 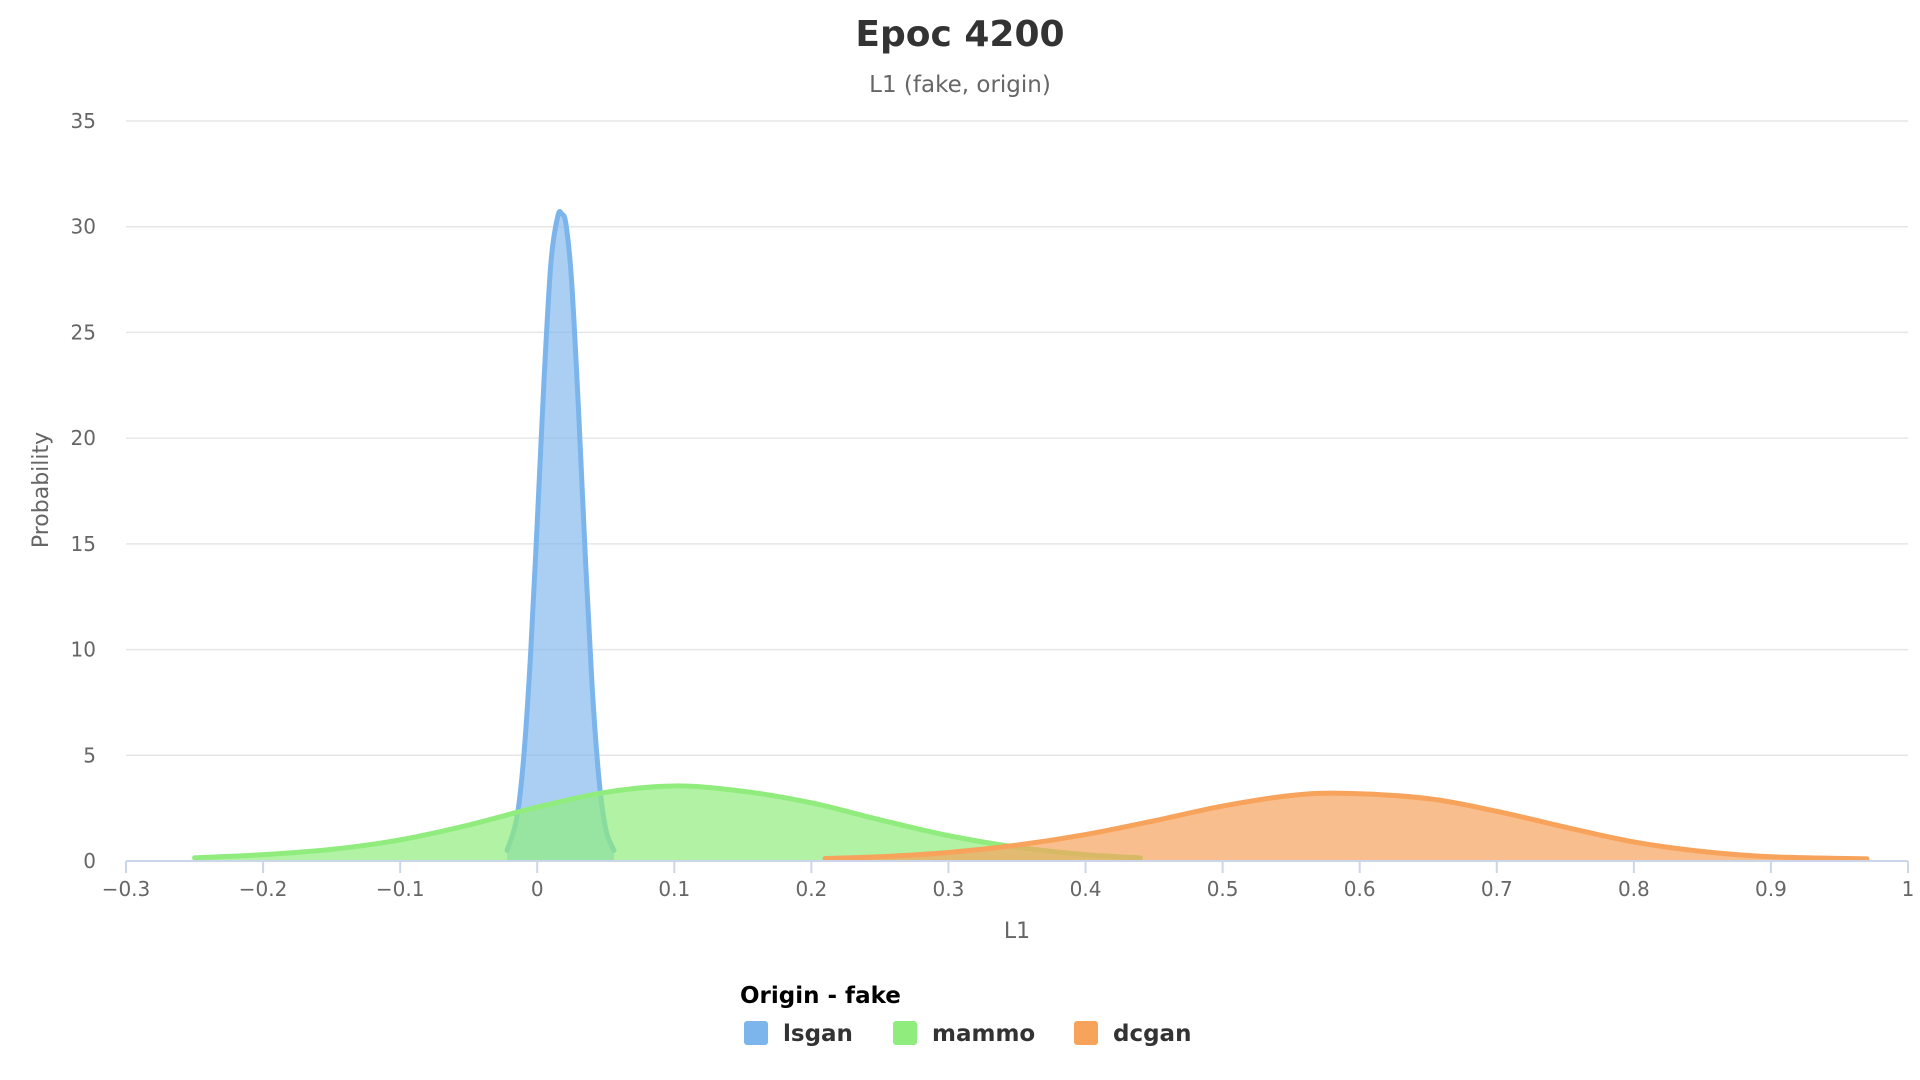 I want to click on x-axis-title: L1, so click(x=1017, y=931).